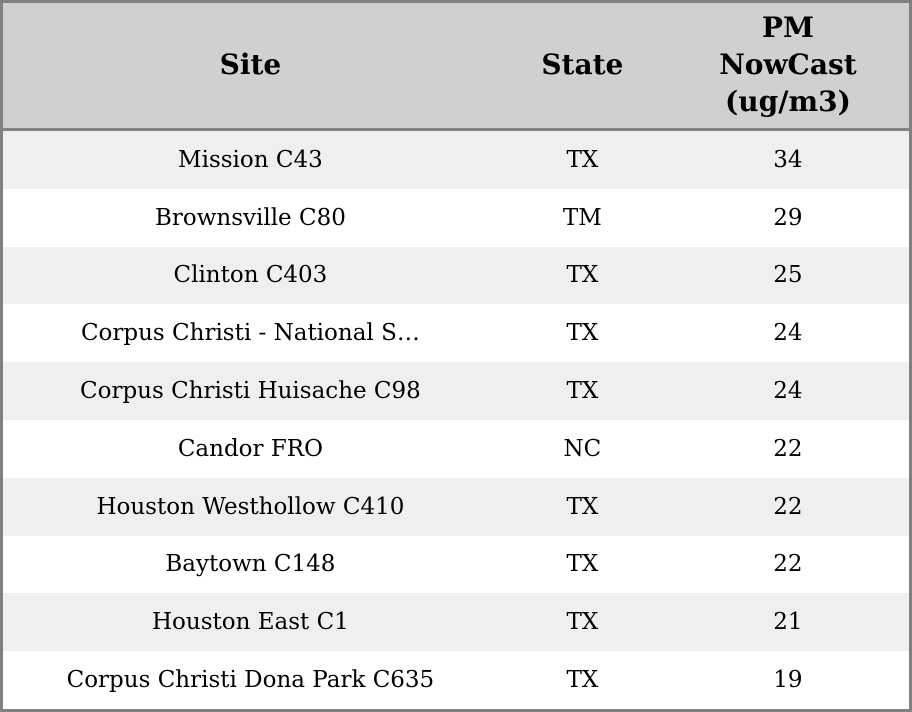  I want to click on state-cell: NC, so click(582, 448).